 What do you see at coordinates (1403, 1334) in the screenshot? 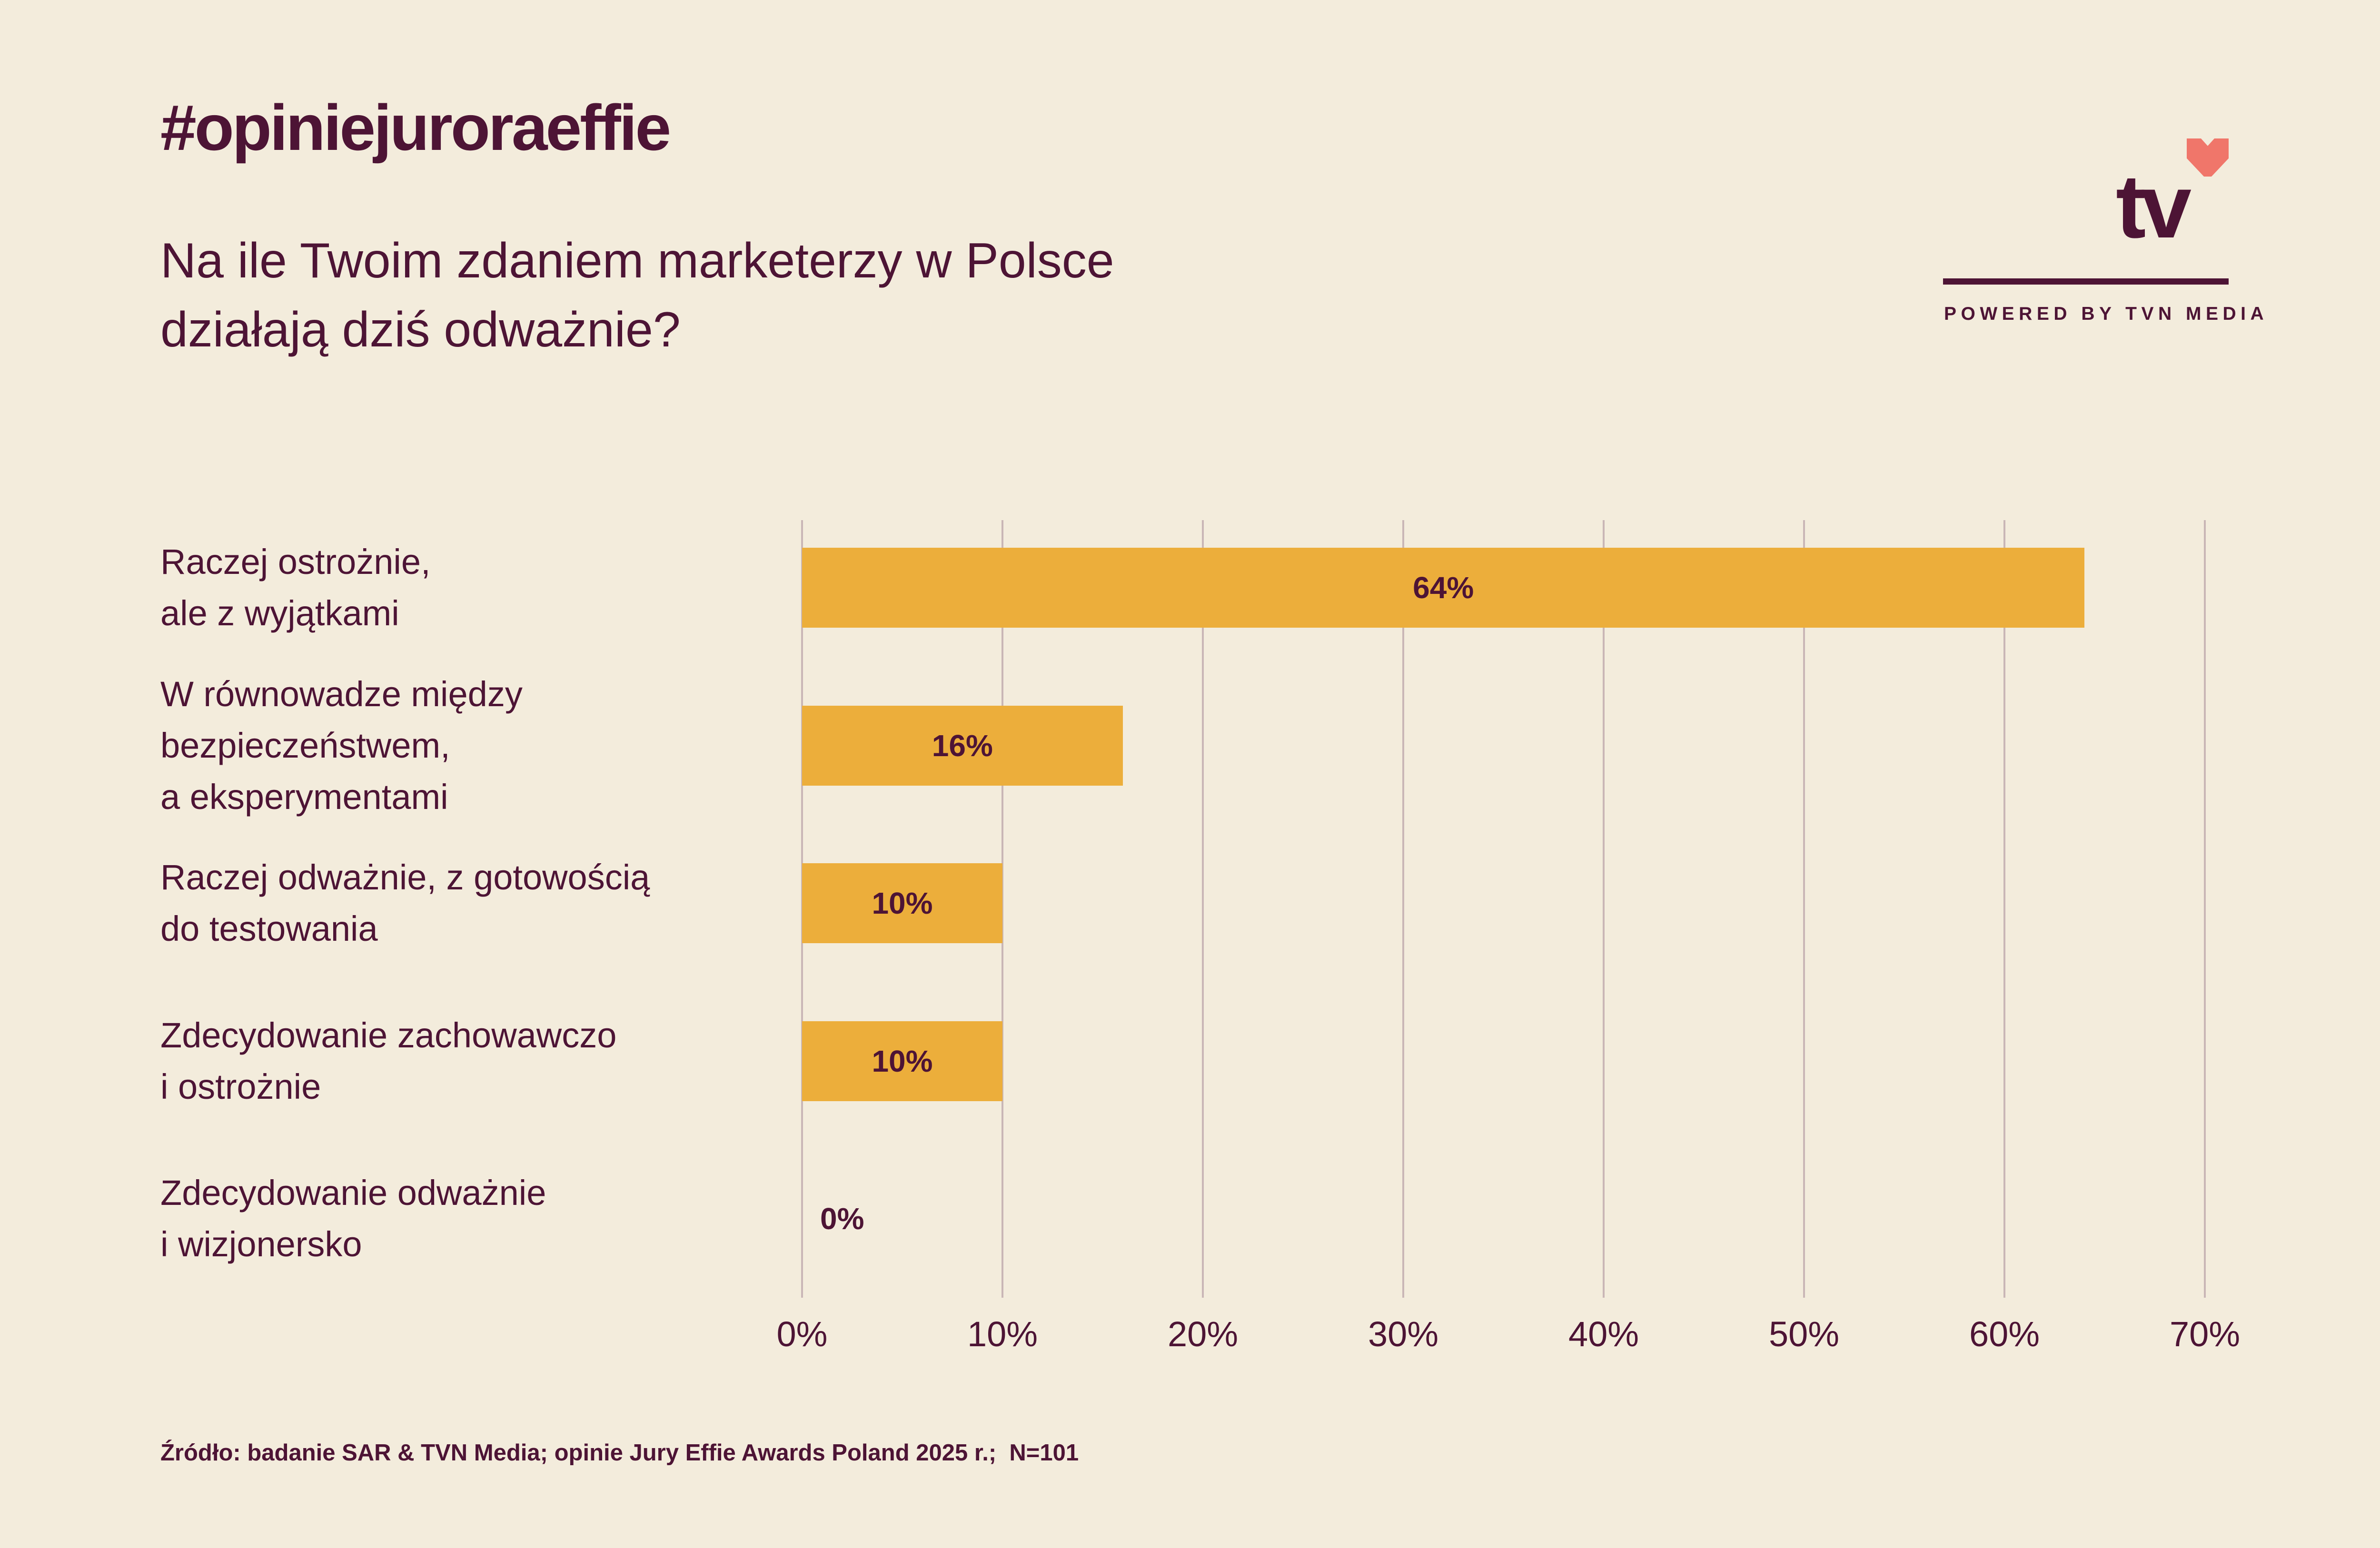
I see `x-tick-label: 30%` at bounding box center [1403, 1334].